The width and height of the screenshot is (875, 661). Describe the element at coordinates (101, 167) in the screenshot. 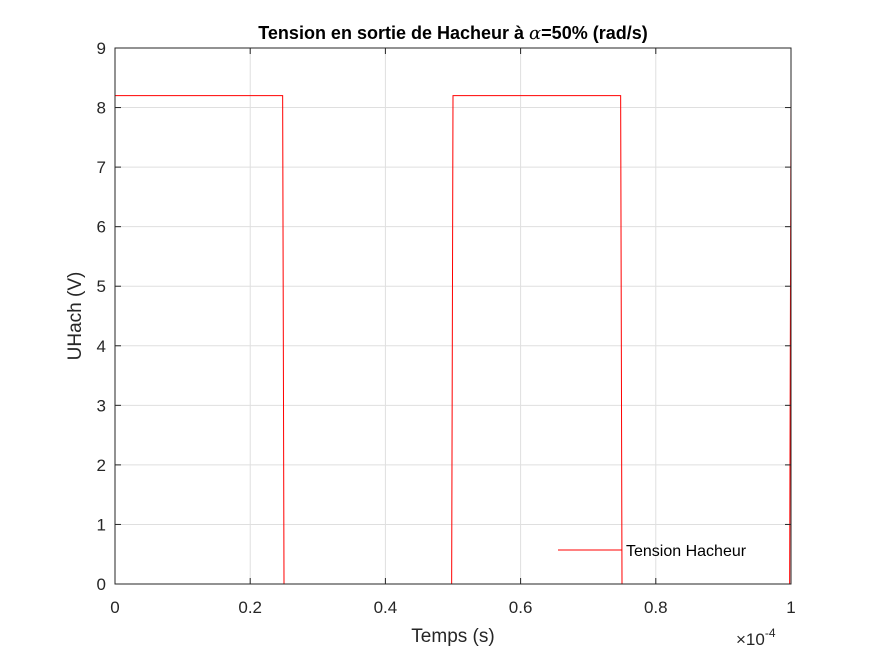

I see `y-tick-label: 7` at that location.